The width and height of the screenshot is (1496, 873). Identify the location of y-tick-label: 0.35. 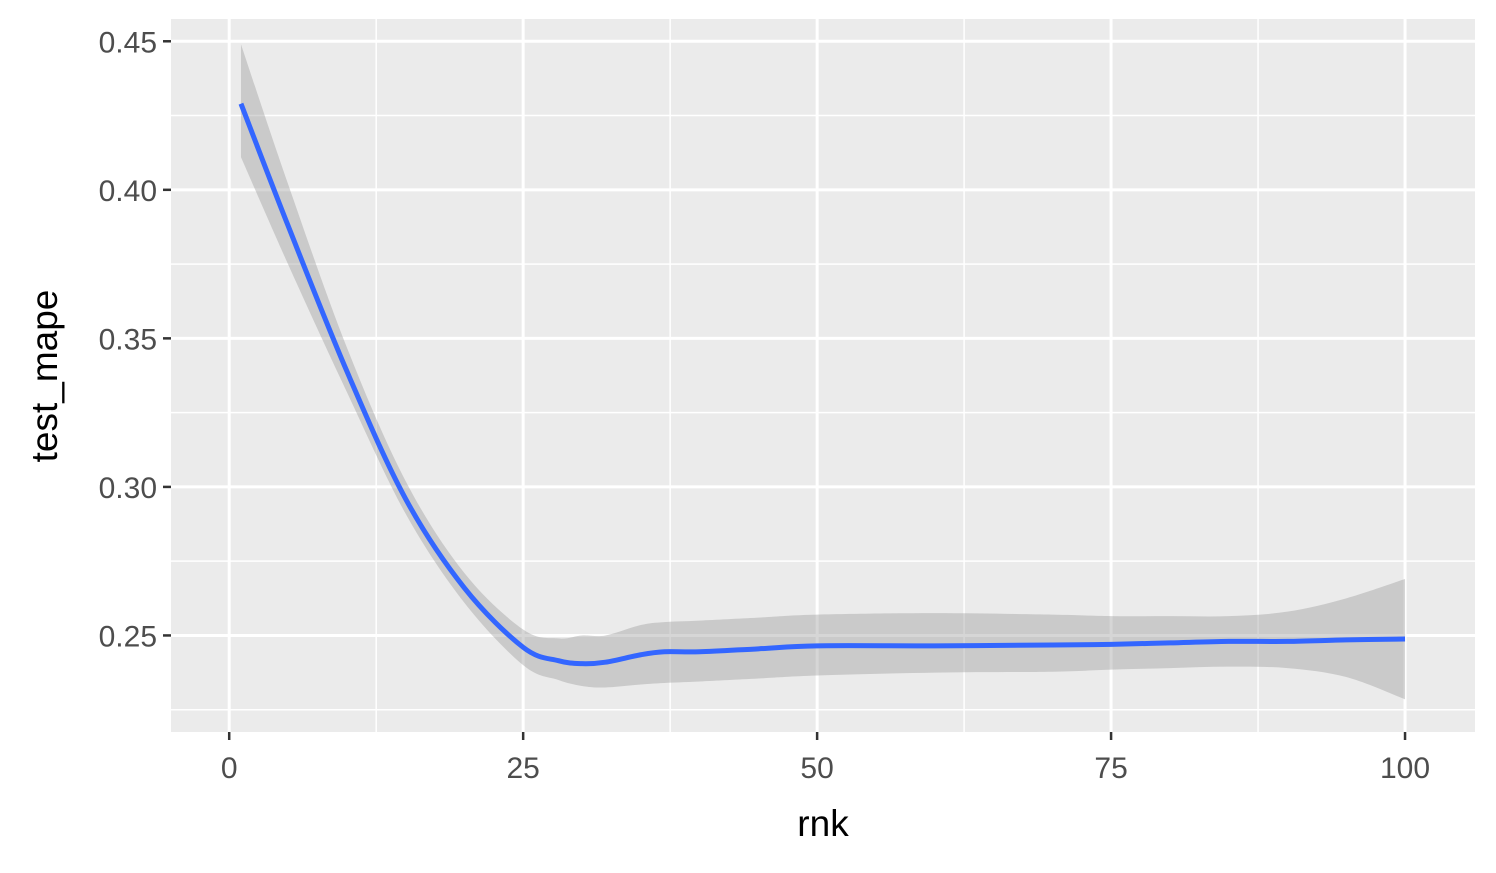
(128, 339).